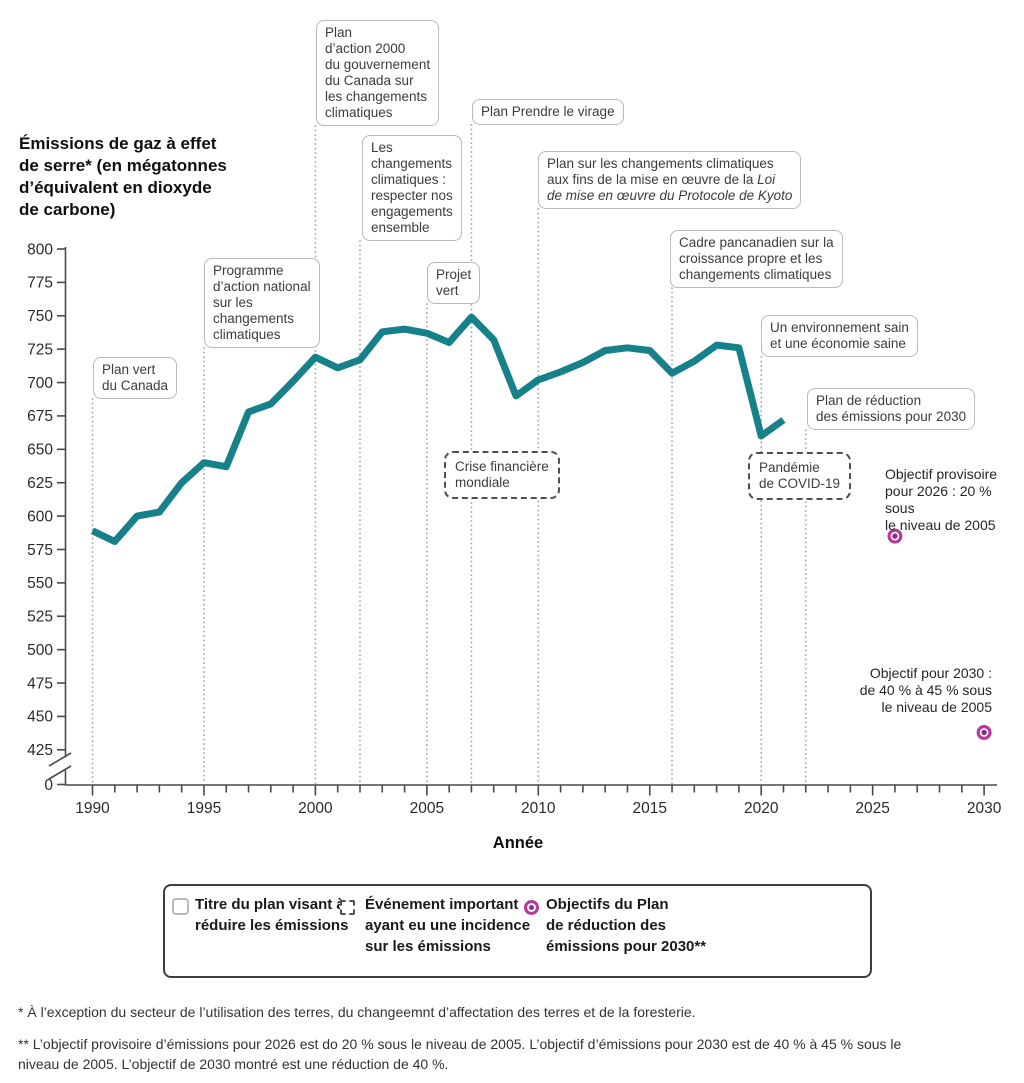 This screenshot has width=1024, height=1083. Describe the element at coordinates (180, 906) in the screenshot. I see `plan-box-icon` at that location.